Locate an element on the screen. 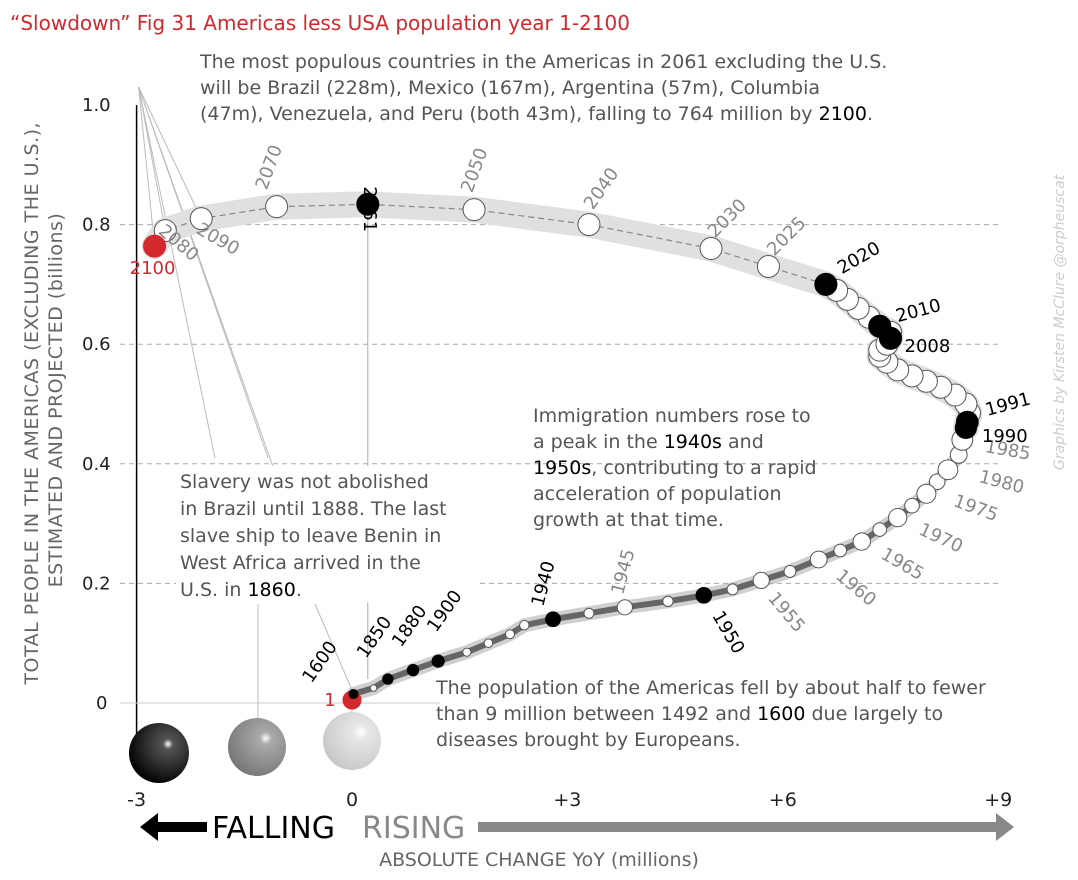 This screenshot has width=1078, height=880. trajectory-dashed-upper is located at coordinates (490, 244).